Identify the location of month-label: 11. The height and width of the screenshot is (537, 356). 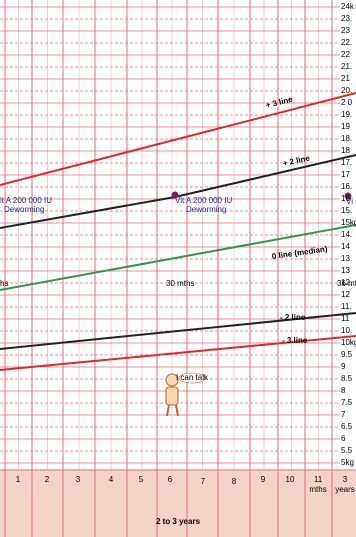
(318, 479).